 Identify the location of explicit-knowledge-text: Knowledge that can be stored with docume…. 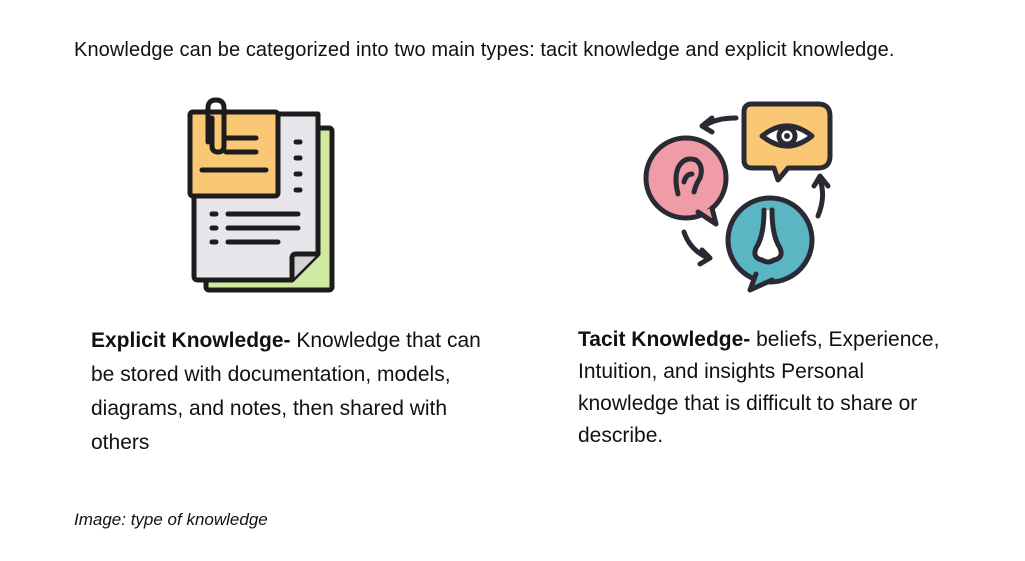
(286, 391).